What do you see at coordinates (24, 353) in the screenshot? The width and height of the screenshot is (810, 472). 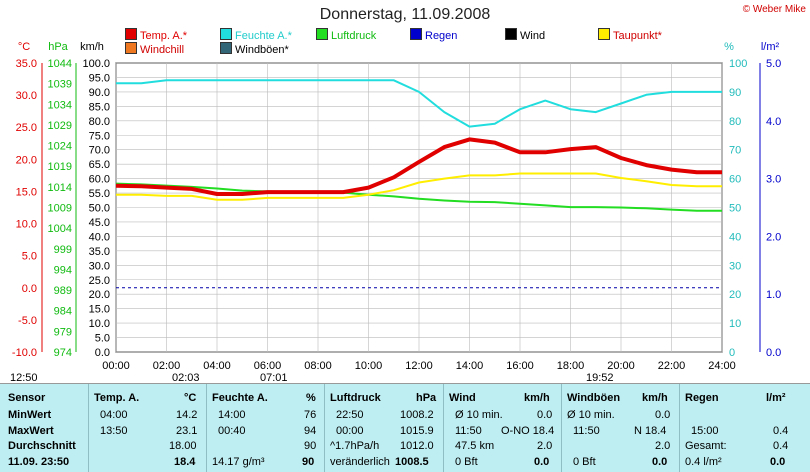 I see `temp-tick: -10.0` at bounding box center [24, 353].